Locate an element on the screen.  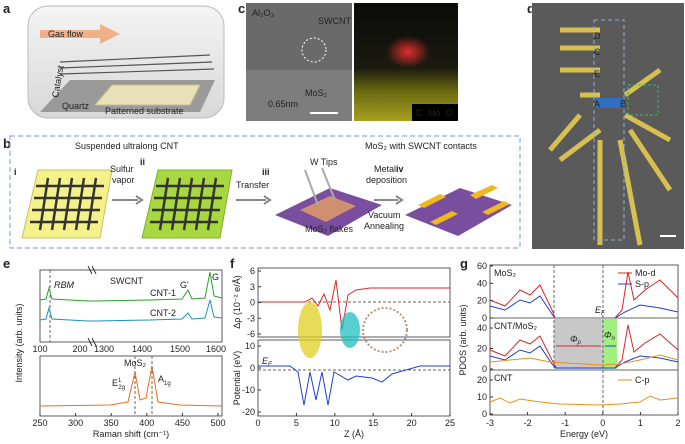
phi-label: Φp is located at coordinates (576, 340).